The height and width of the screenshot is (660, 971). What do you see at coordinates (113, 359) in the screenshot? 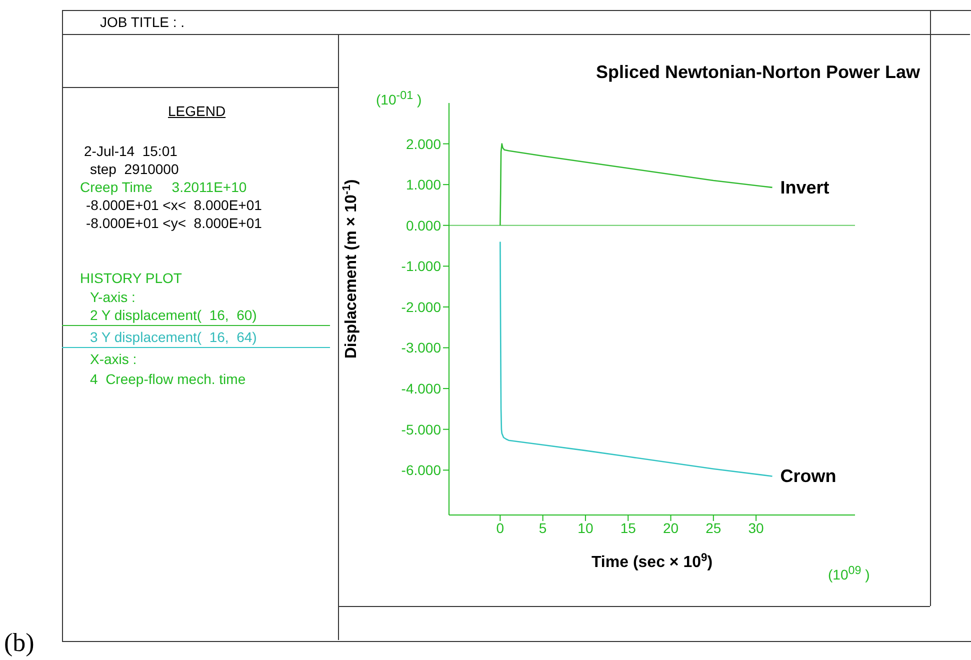
I see `text: X-axis :` at bounding box center [113, 359].